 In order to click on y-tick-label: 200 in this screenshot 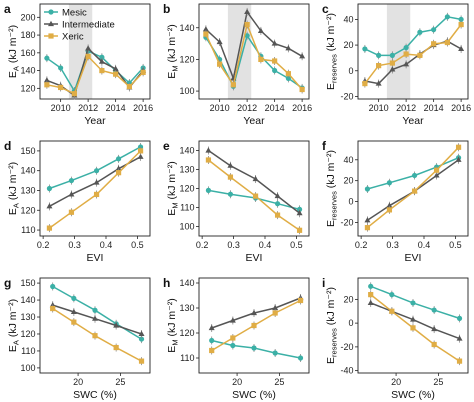, I will do `click(27, 17)`.